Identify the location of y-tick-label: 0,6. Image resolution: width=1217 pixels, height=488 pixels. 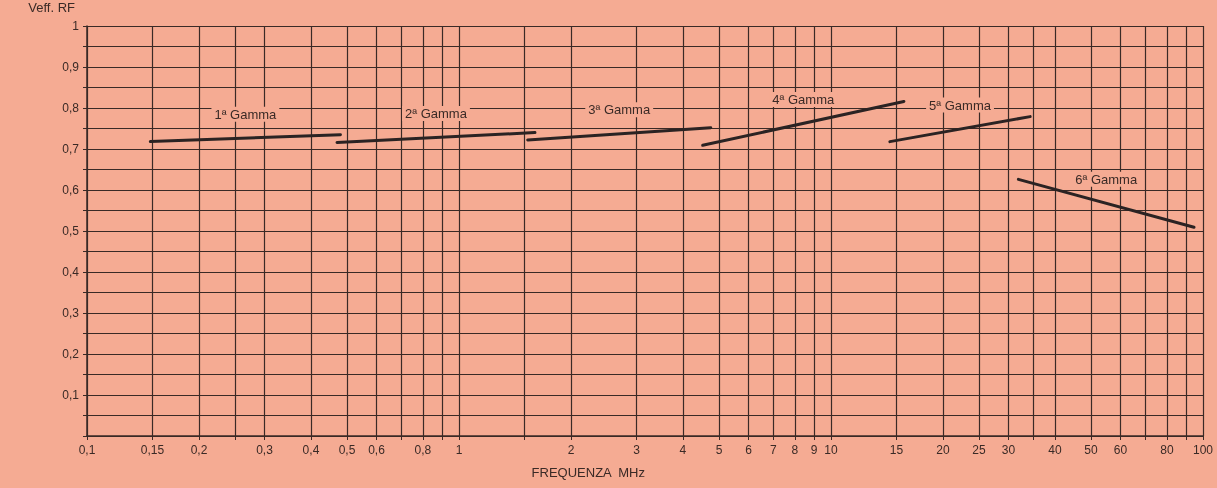
(71, 190).